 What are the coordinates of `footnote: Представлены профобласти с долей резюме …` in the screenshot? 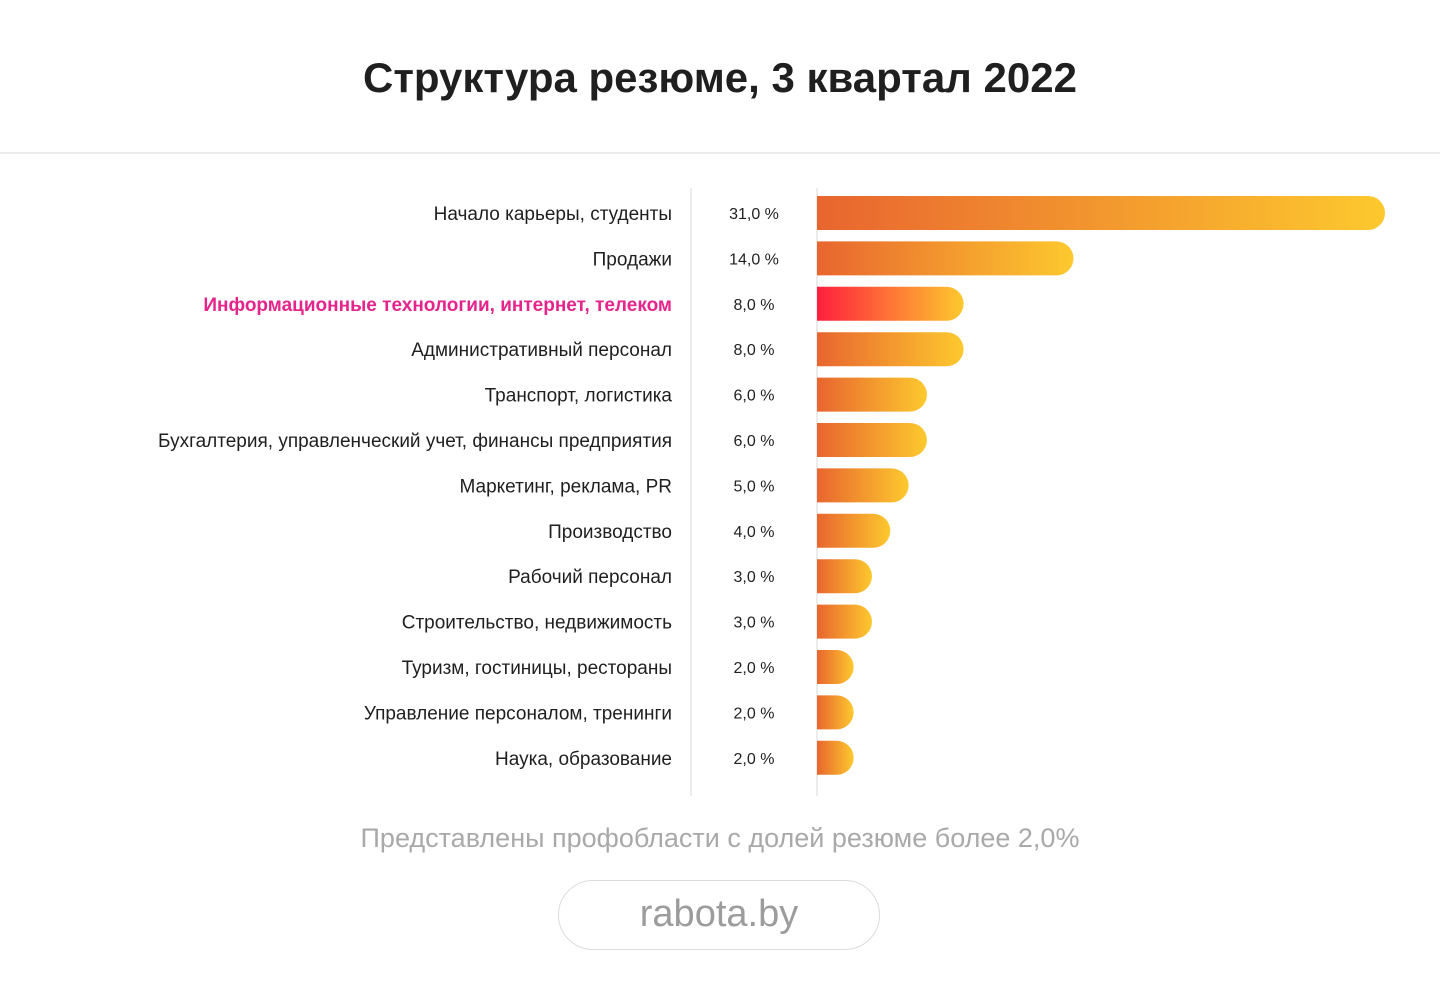 It's located at (720, 838).